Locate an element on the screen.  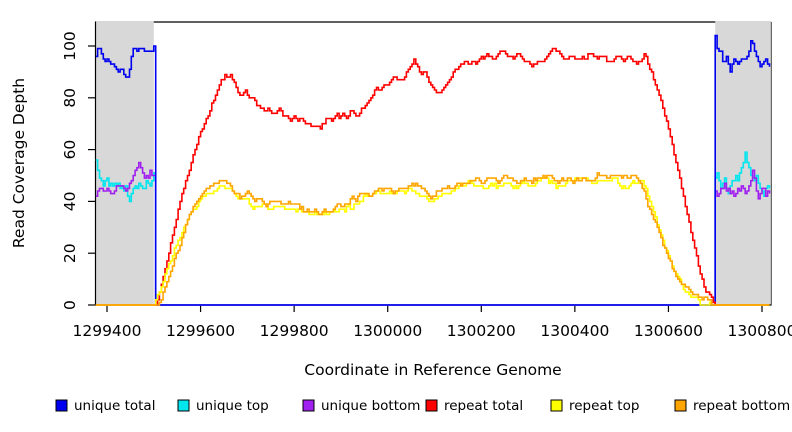
y-tick-label: 20 is located at coordinates (70, 253).